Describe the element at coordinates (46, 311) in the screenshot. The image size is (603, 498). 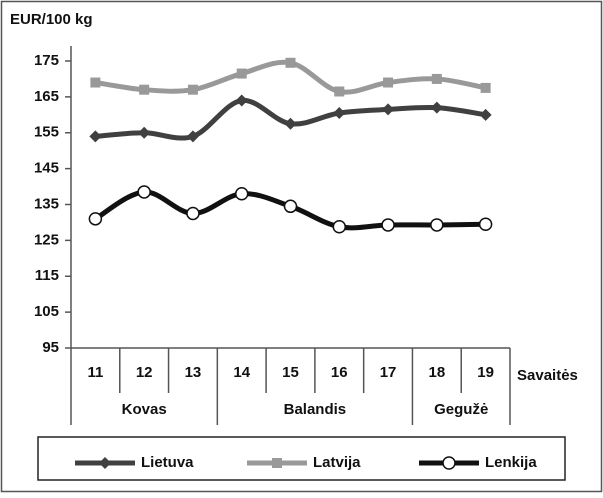
I see `y-tick-label: 105` at that location.